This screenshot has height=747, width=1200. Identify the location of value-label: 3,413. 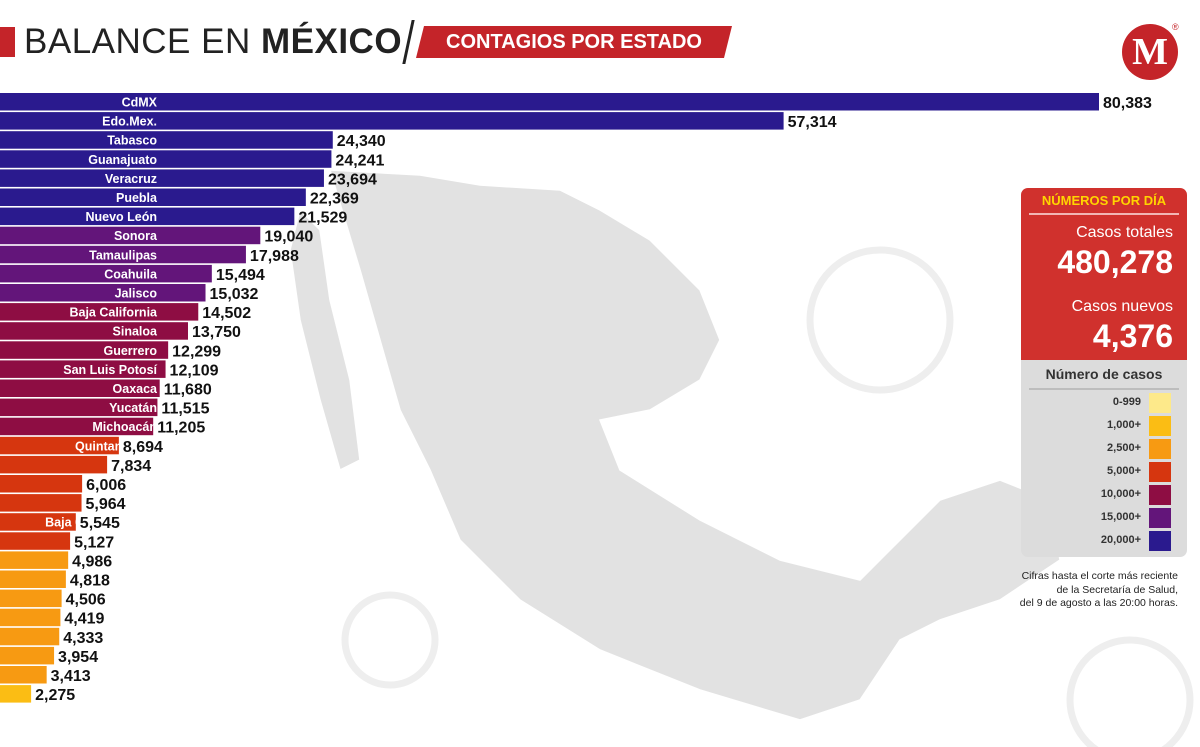
(71, 676).